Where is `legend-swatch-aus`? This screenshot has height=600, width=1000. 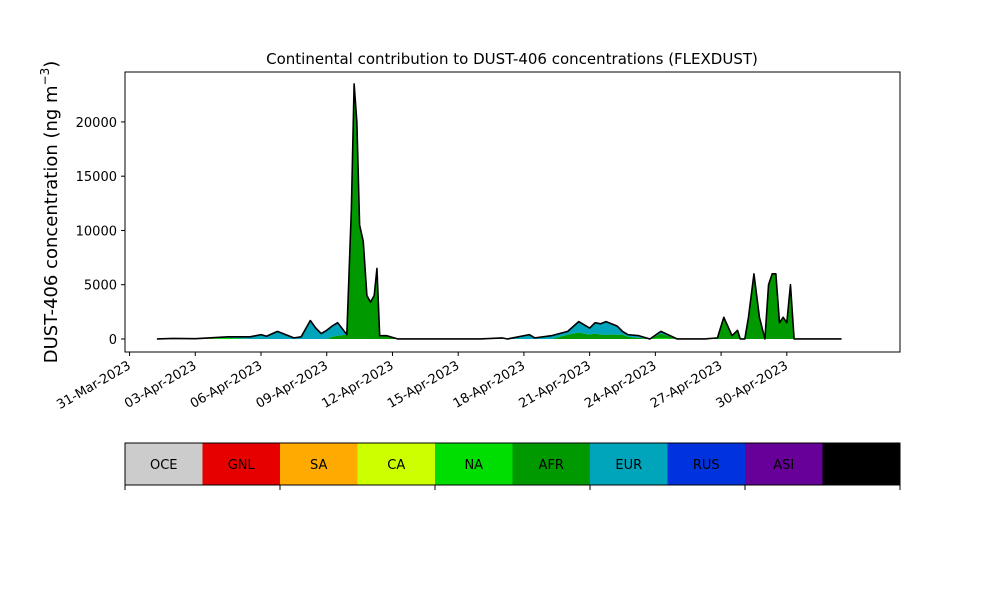
legend-swatch-aus is located at coordinates (861, 464).